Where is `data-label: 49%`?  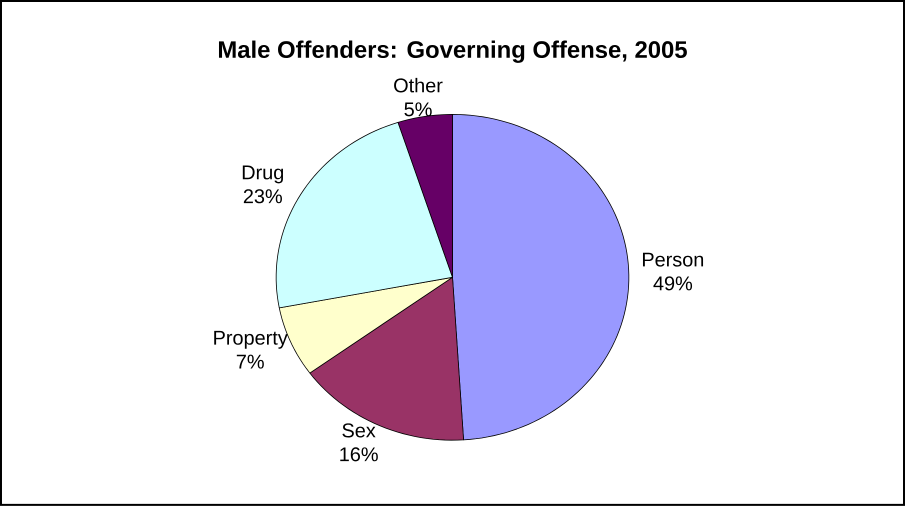 data-label: 49% is located at coordinates (672, 283).